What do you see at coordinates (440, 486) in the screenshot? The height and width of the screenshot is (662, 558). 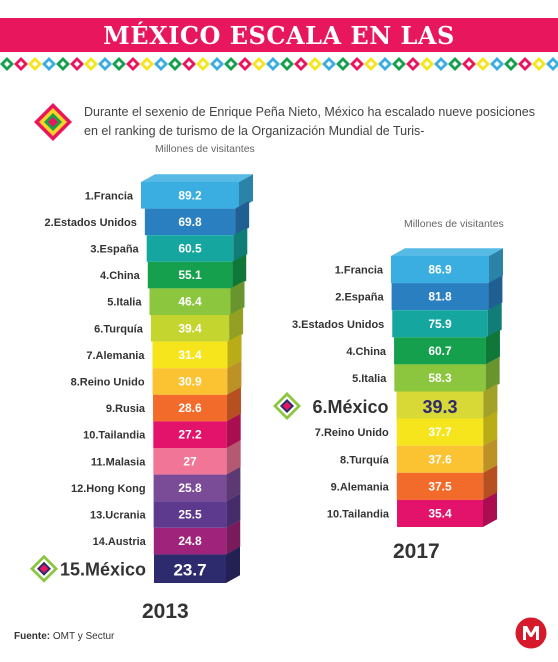 I see `bar-value-label: 37.5` at bounding box center [440, 486].